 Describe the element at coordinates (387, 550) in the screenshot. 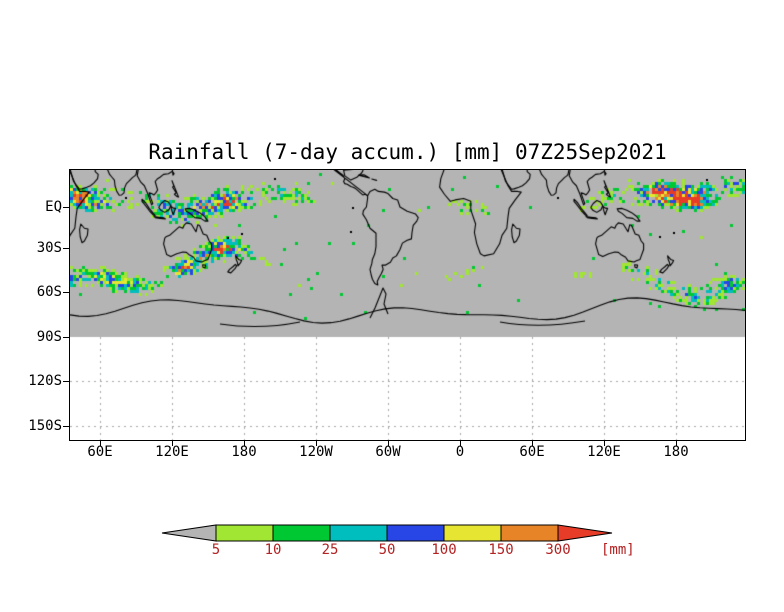

I see `colorbar-tick-label: 50` at that location.